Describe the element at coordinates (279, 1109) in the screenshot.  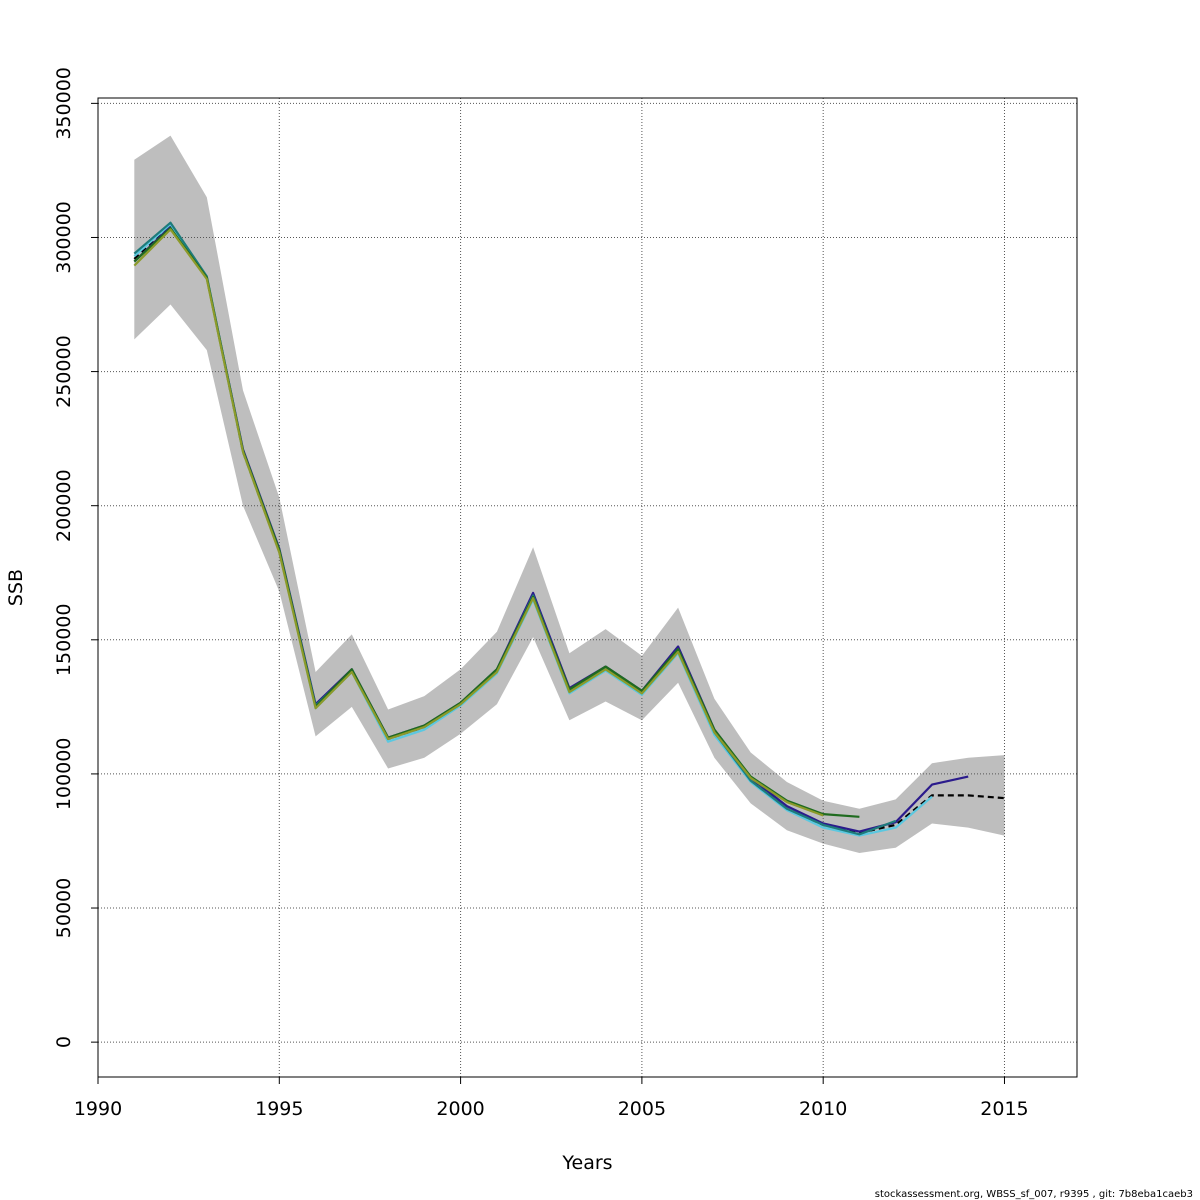
I see `x-tick-label: 1995` at that location.